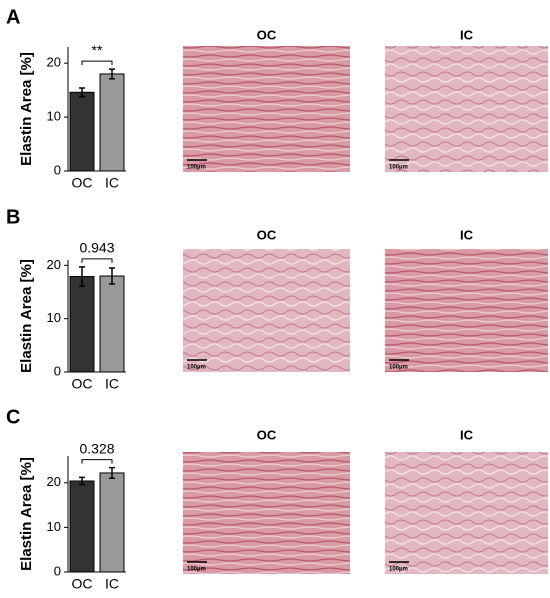 This screenshot has height=598, width=550. I want to click on panel-letter: C, so click(13, 417).